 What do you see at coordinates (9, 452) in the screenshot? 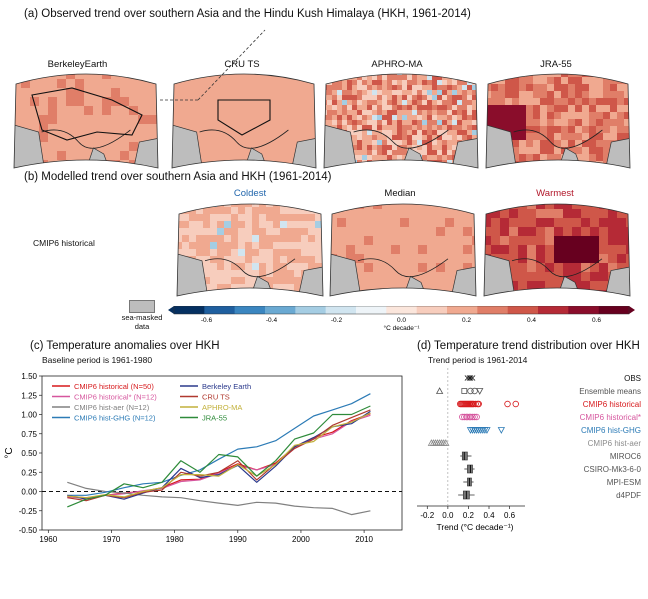
I see `y-axis-label: °C` at bounding box center [9, 452].